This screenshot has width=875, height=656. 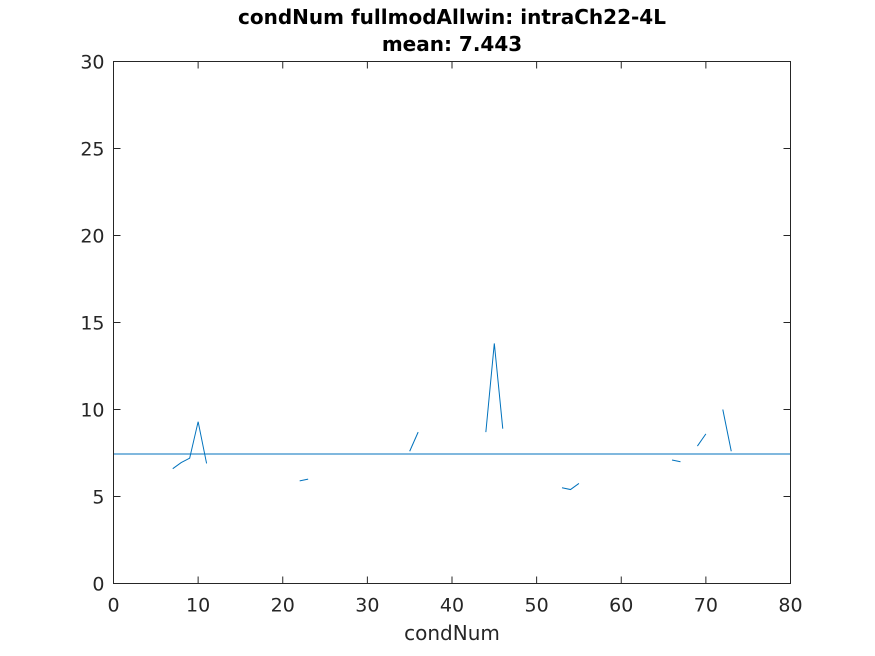 What do you see at coordinates (367, 606) in the screenshot?
I see `x-tick-label: 30` at bounding box center [367, 606].